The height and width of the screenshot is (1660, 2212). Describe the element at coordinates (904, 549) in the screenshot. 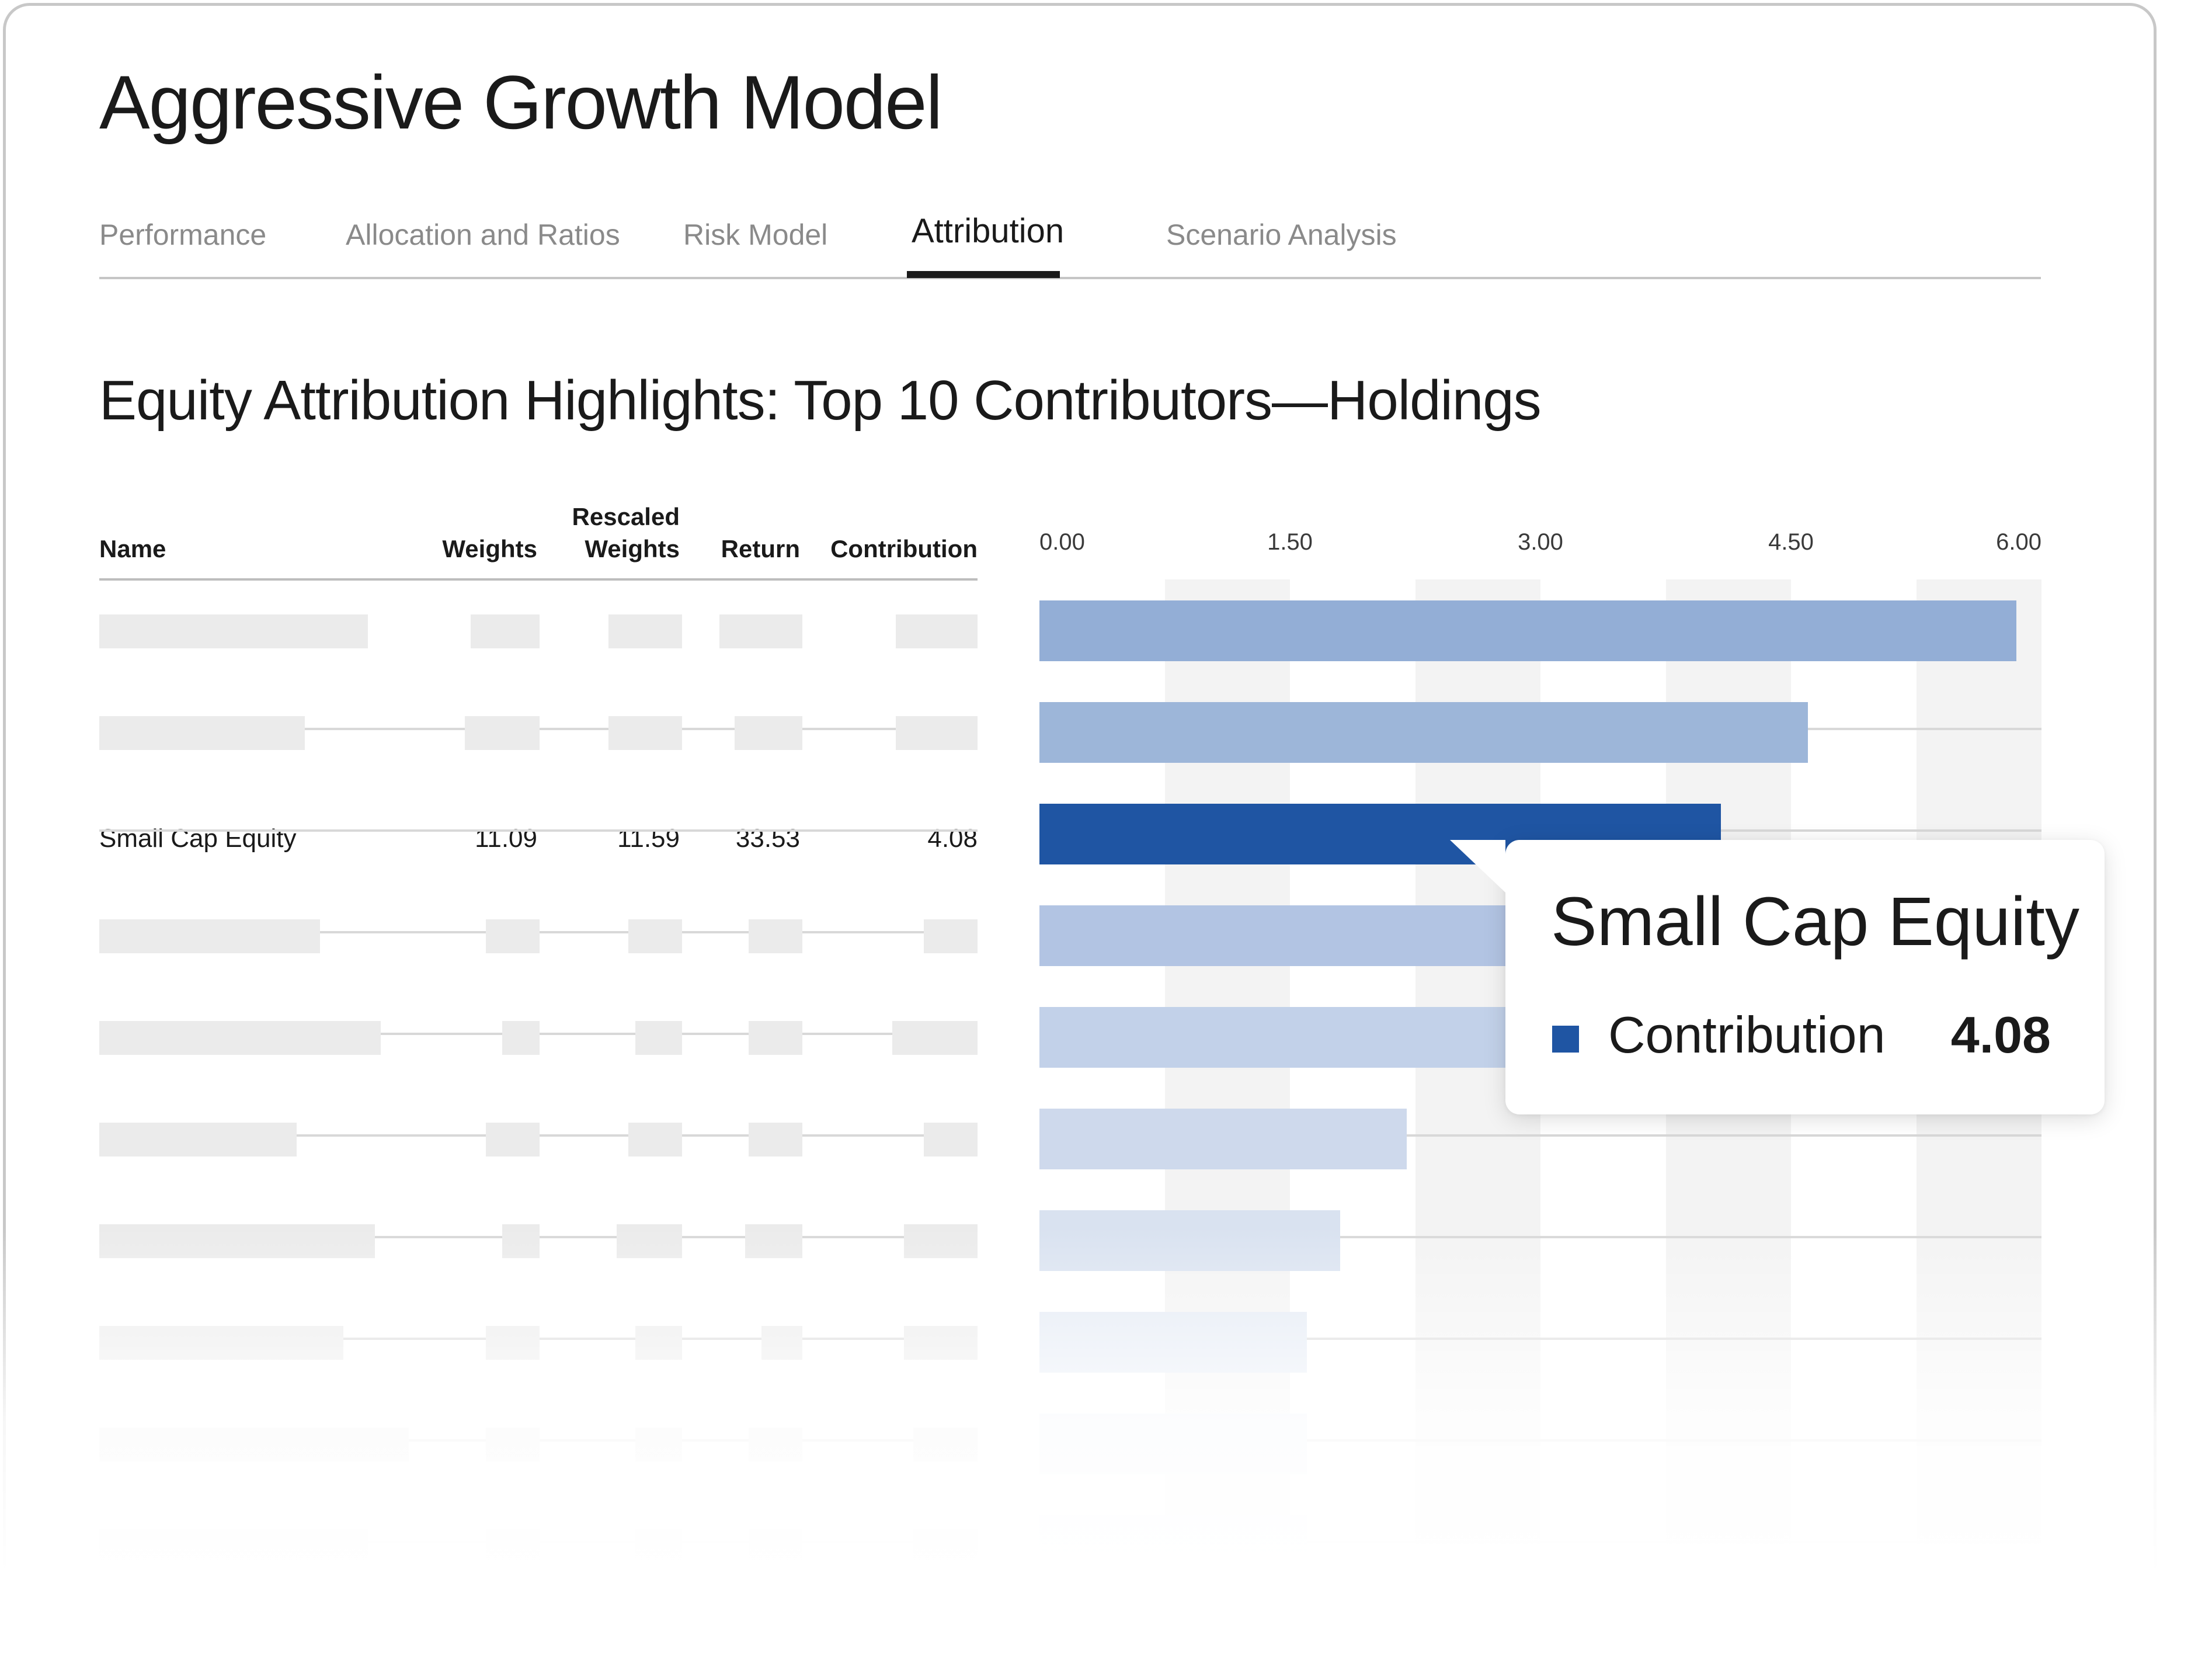

I see `column-header-contribution: Contribution` at that location.